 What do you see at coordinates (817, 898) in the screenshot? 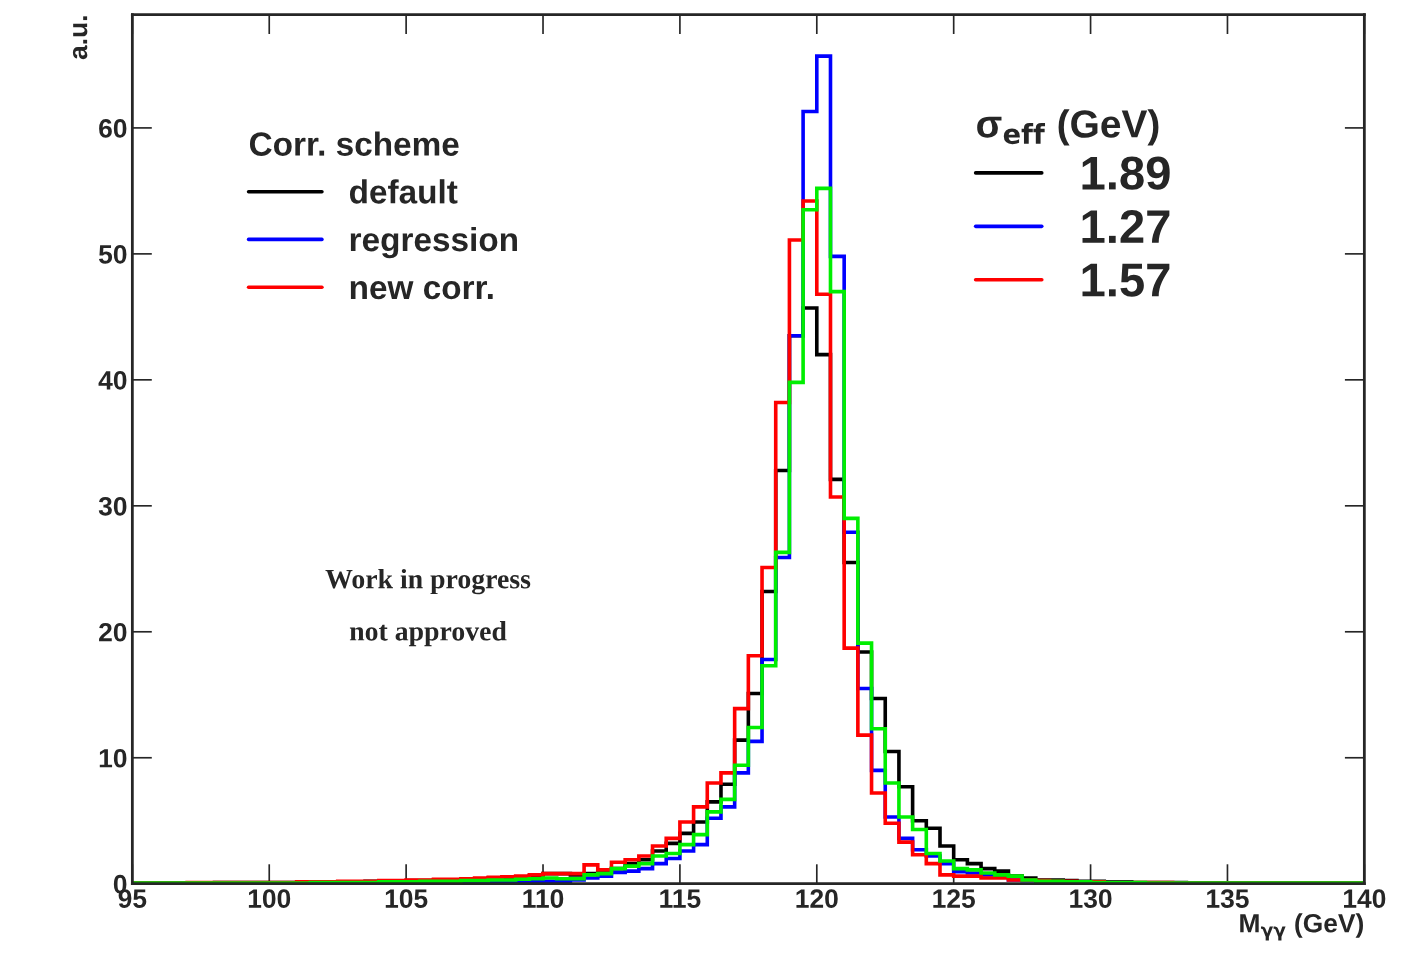
I see `x-tick-label: 120` at bounding box center [817, 898].